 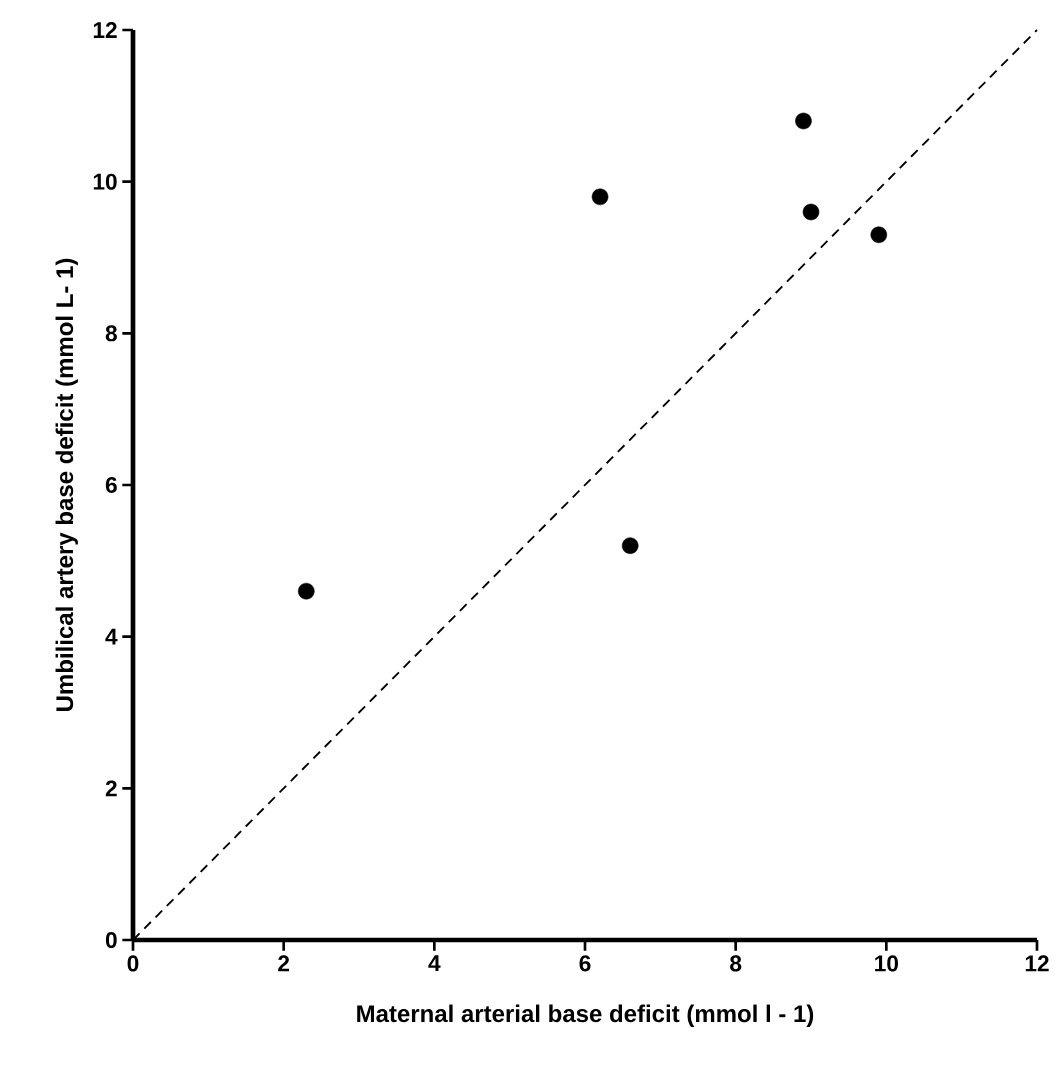 What do you see at coordinates (585, 963) in the screenshot?
I see `x-tick-label: 6` at bounding box center [585, 963].